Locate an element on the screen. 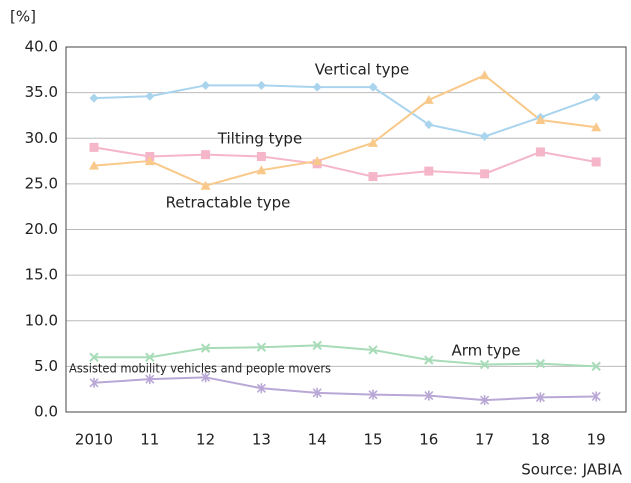 The image size is (631, 483). y-tick-label: 20.0 is located at coordinates (41, 229).